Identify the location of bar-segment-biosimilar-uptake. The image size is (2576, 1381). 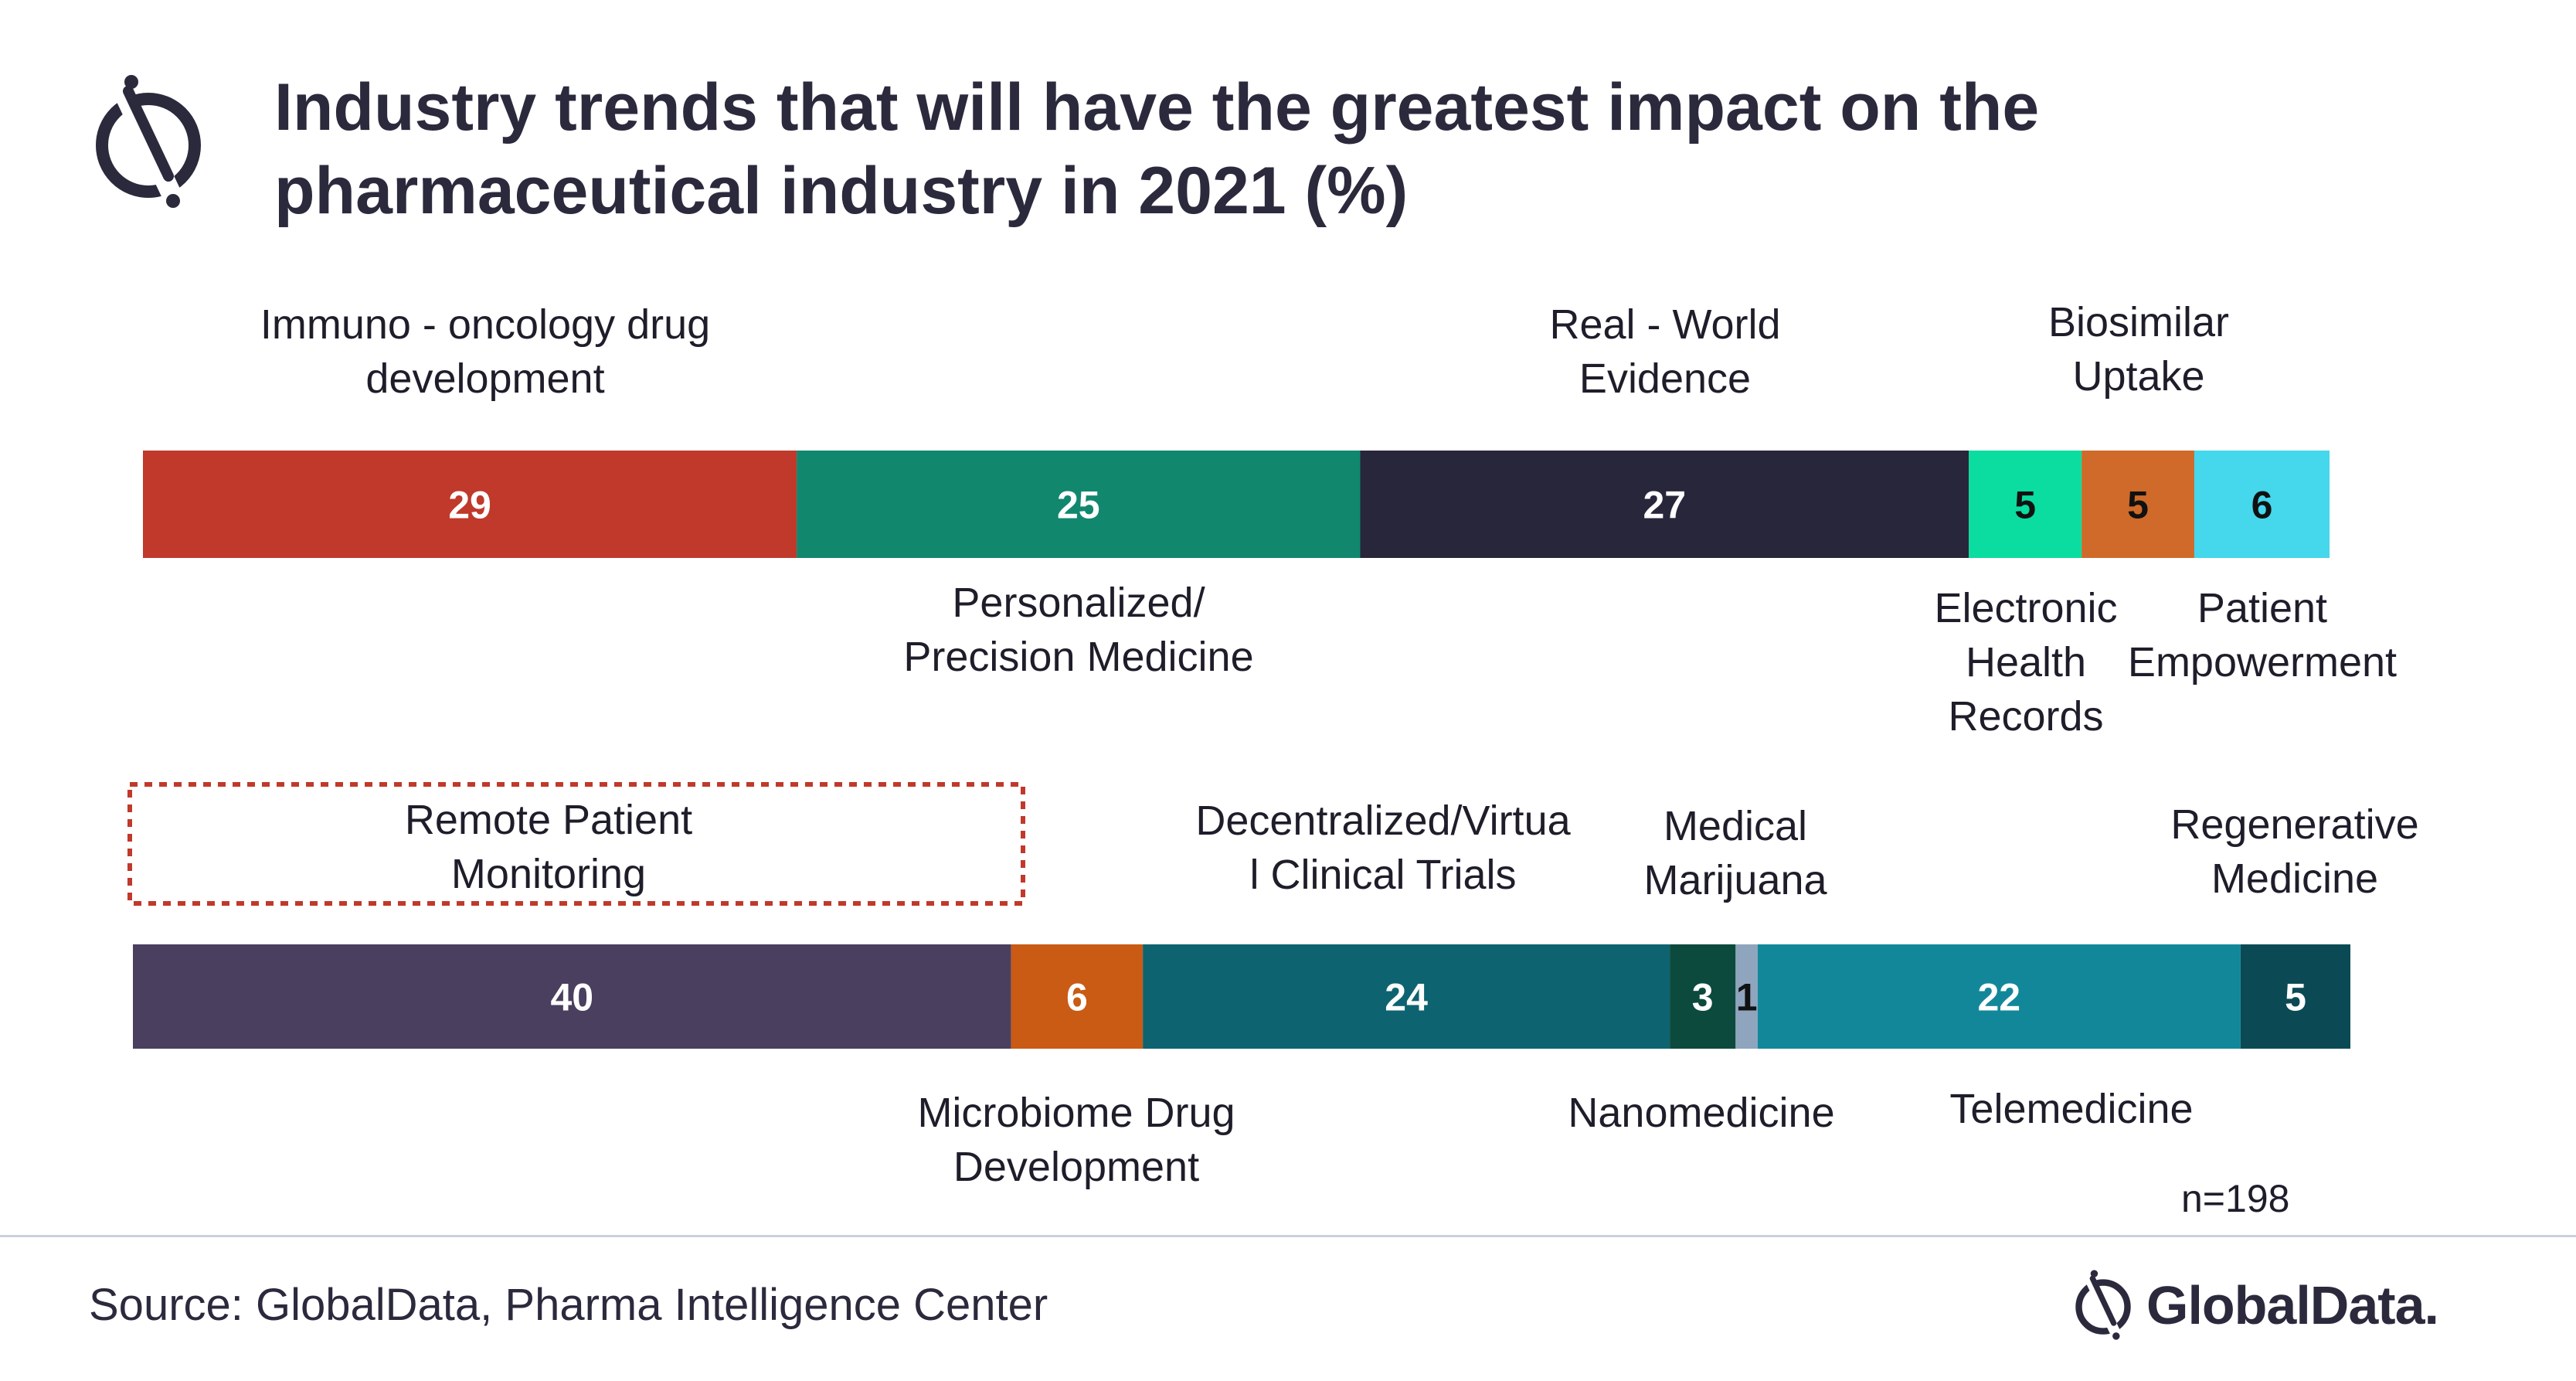
(2138, 504).